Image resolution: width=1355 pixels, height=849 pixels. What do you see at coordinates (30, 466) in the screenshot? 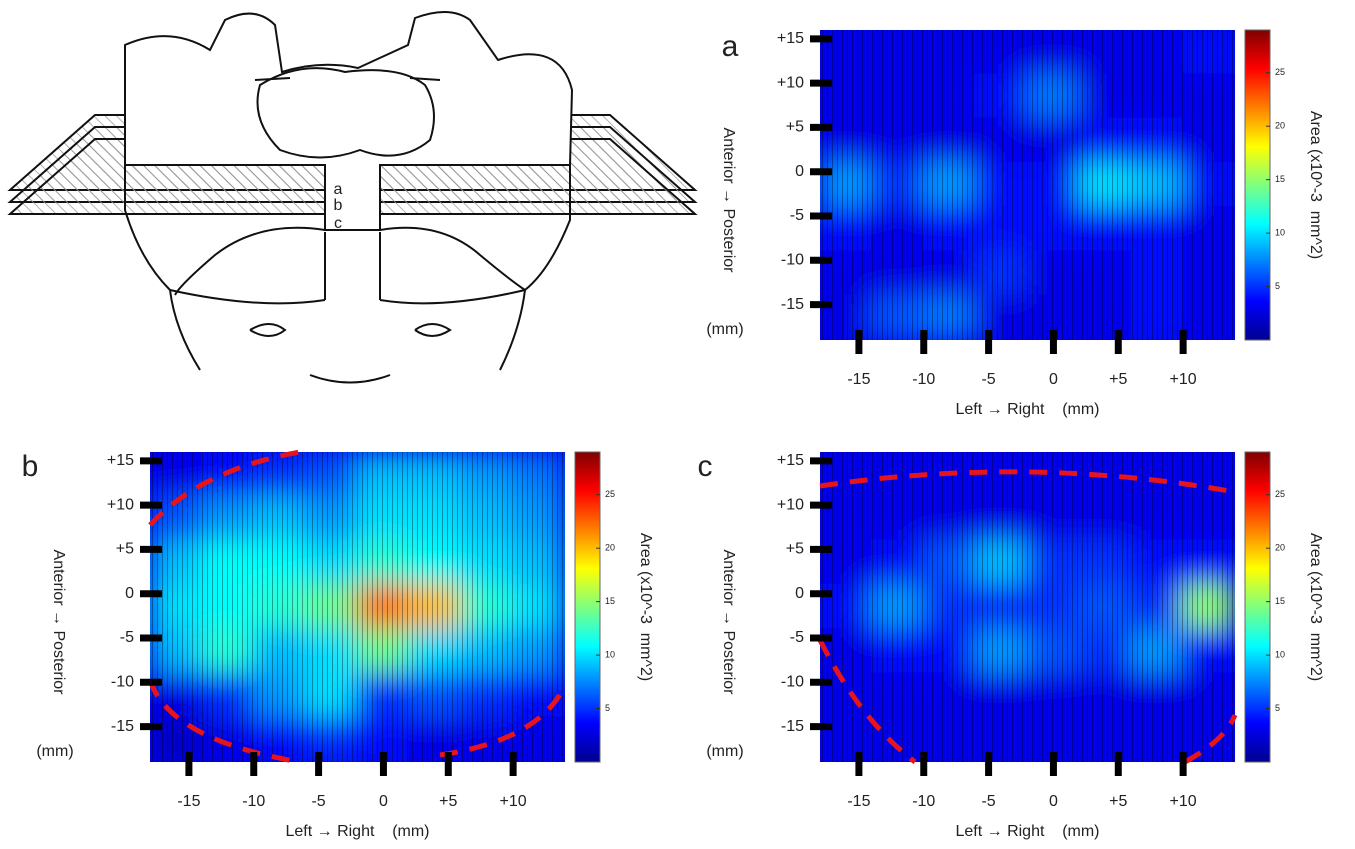
I see `panel-label: b` at bounding box center [30, 466].